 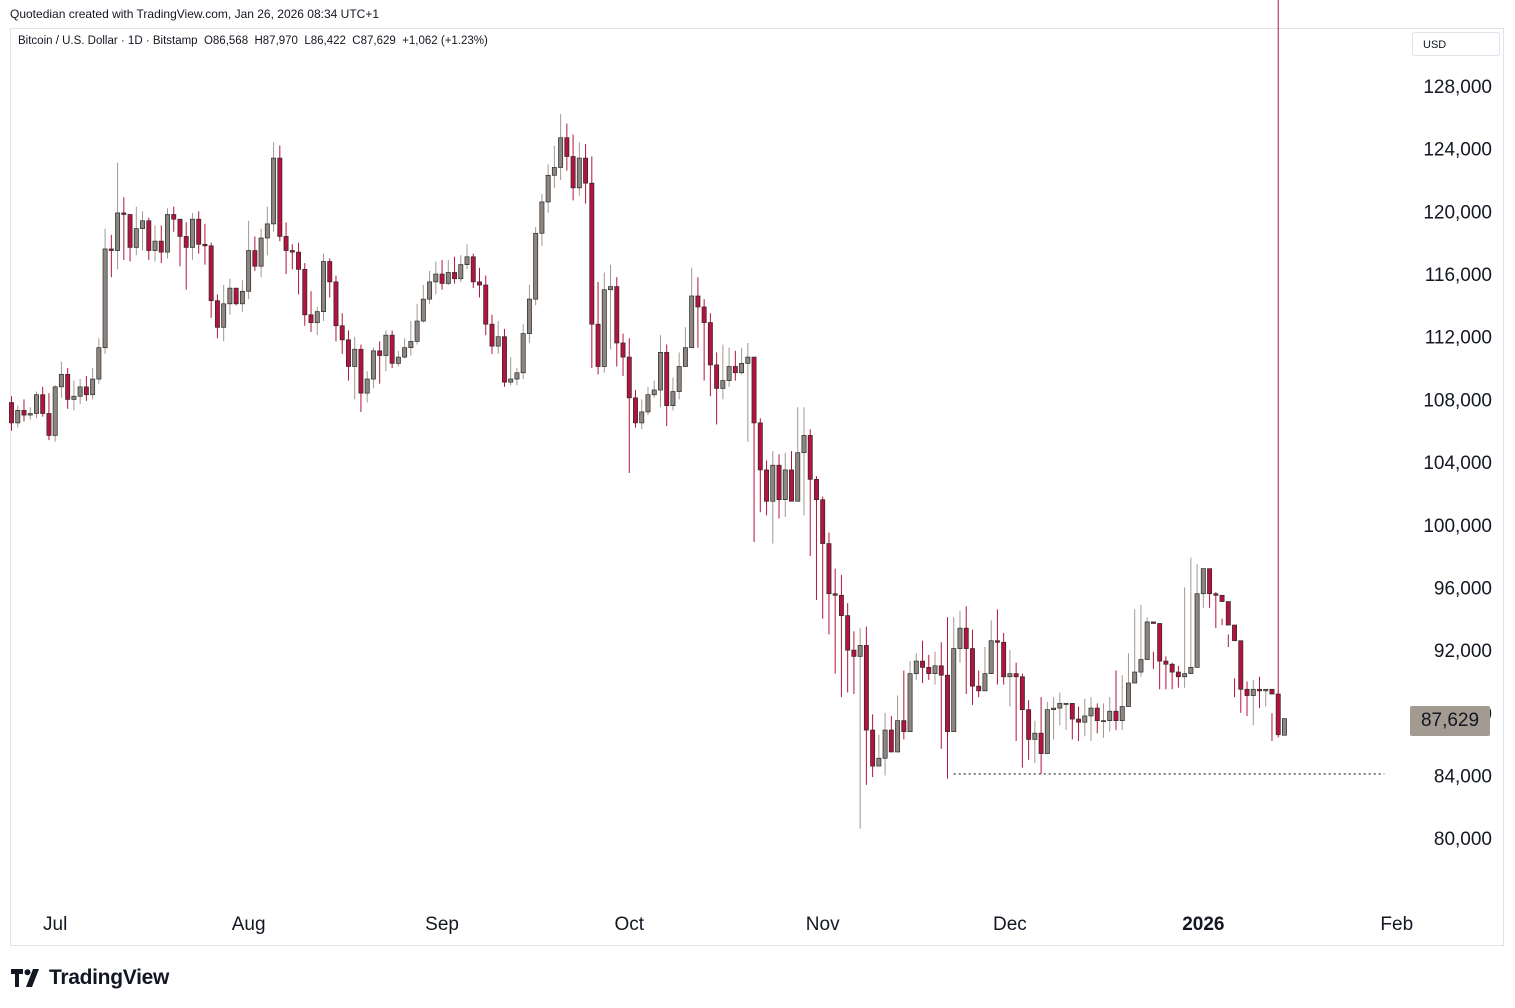 I want to click on x-tick-label: Nov, so click(x=823, y=924).